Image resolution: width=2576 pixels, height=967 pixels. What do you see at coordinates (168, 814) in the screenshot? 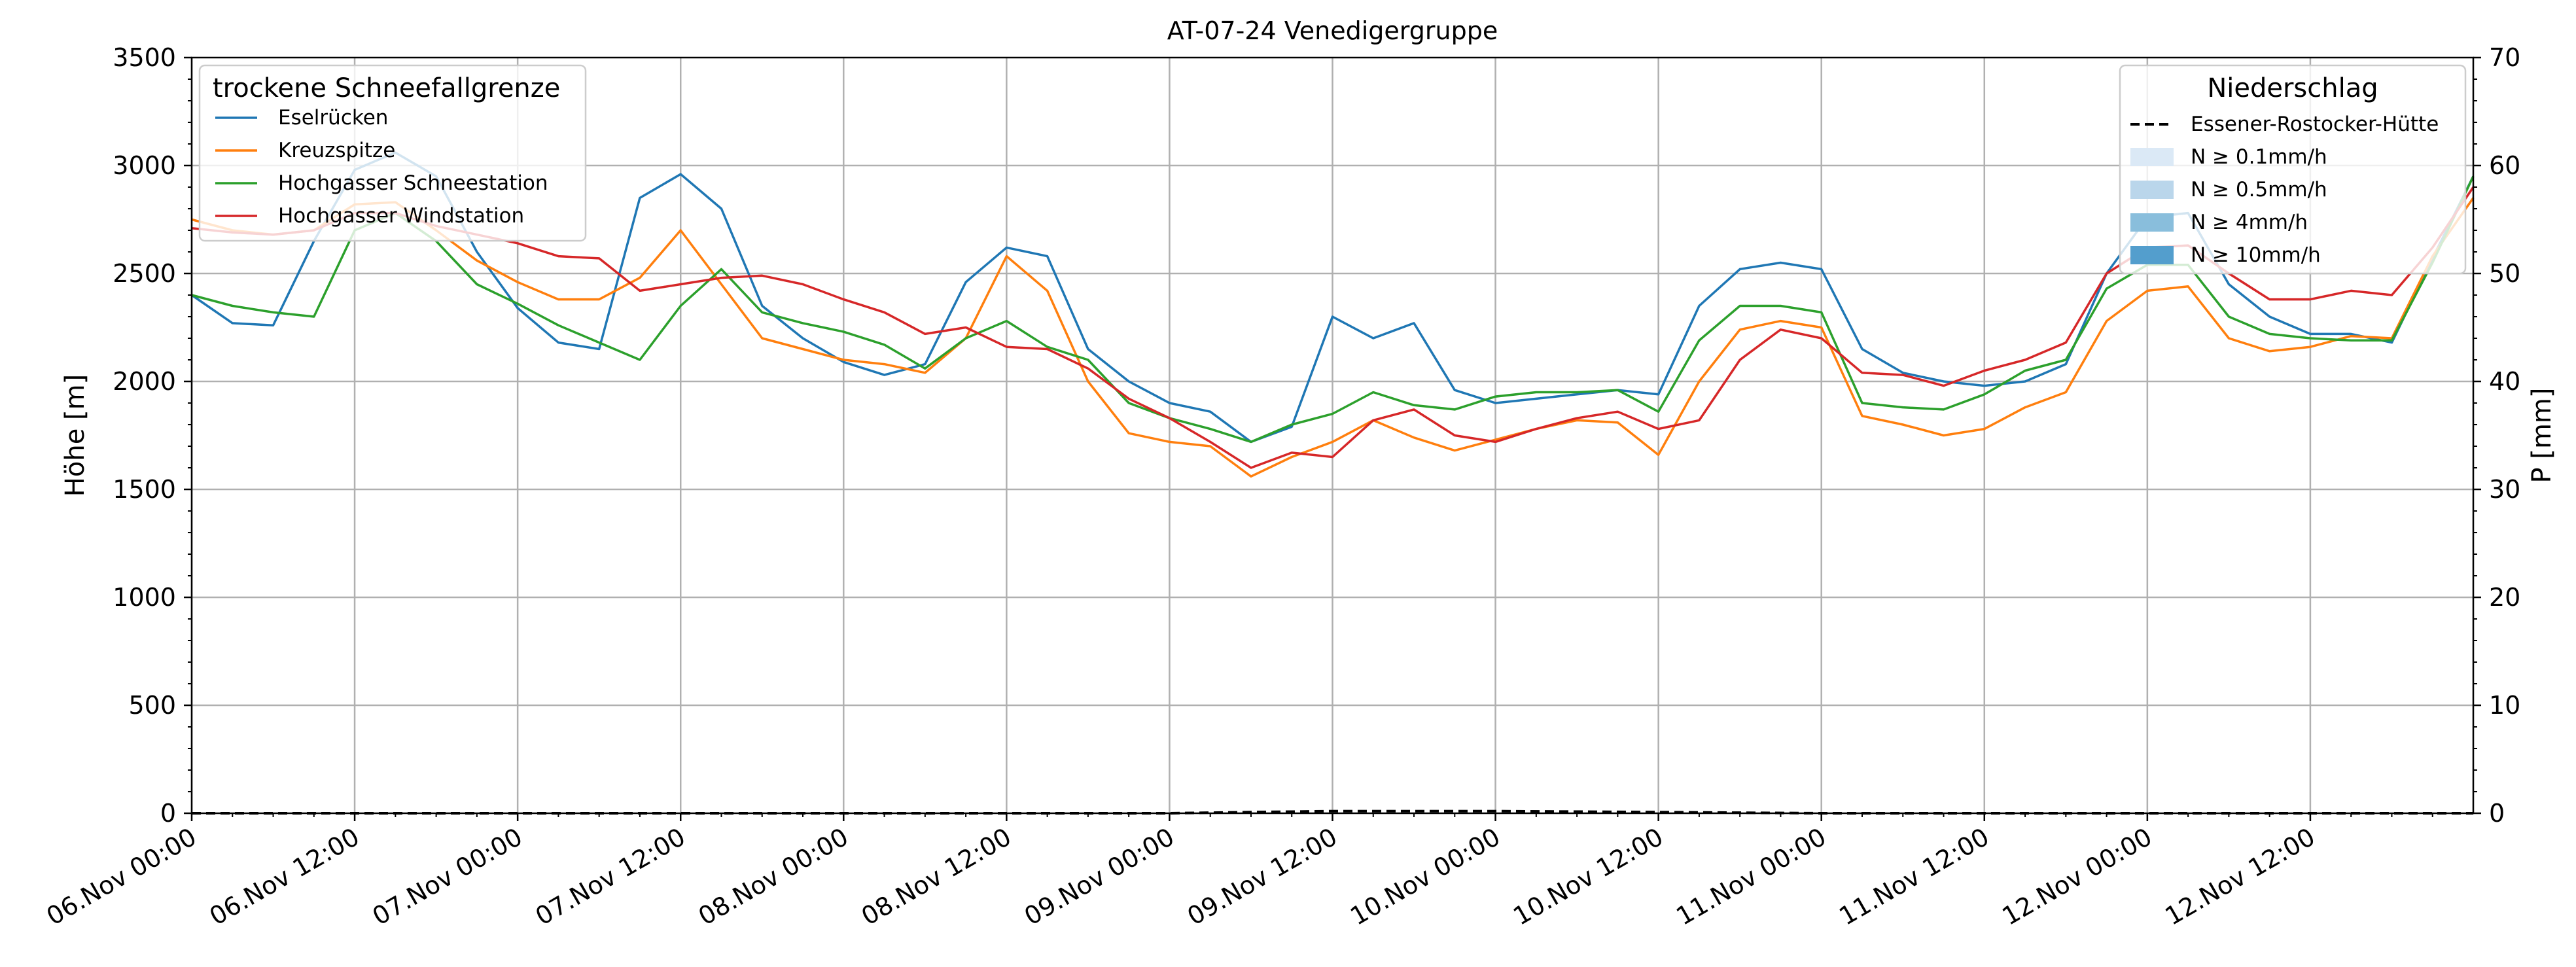
I see `y-tick-label: 0` at bounding box center [168, 814].